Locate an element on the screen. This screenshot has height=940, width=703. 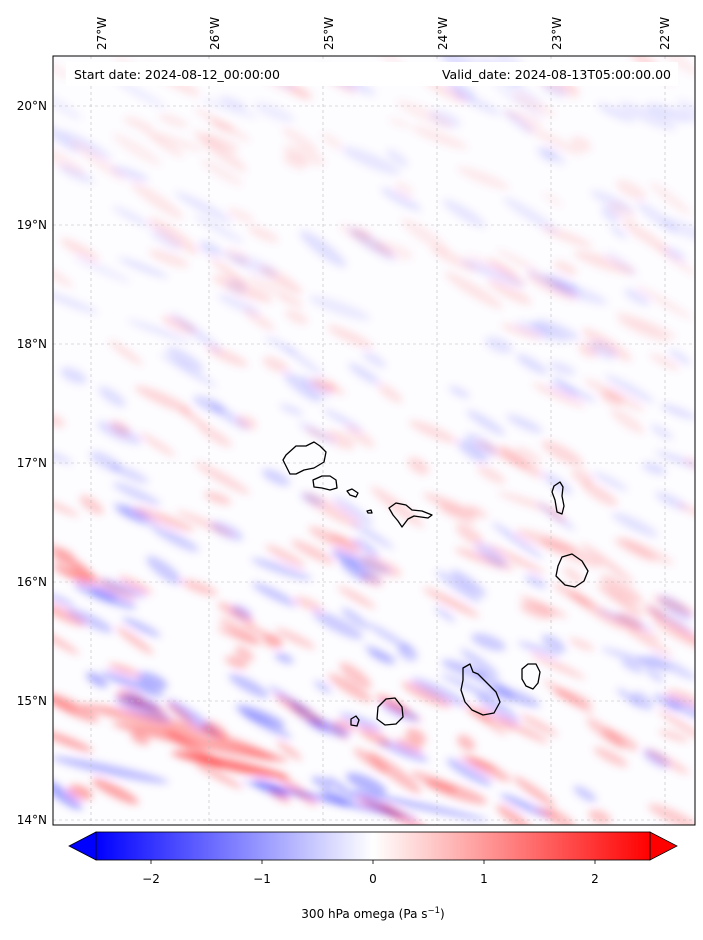
island-santiago is located at coordinates (480, 689).